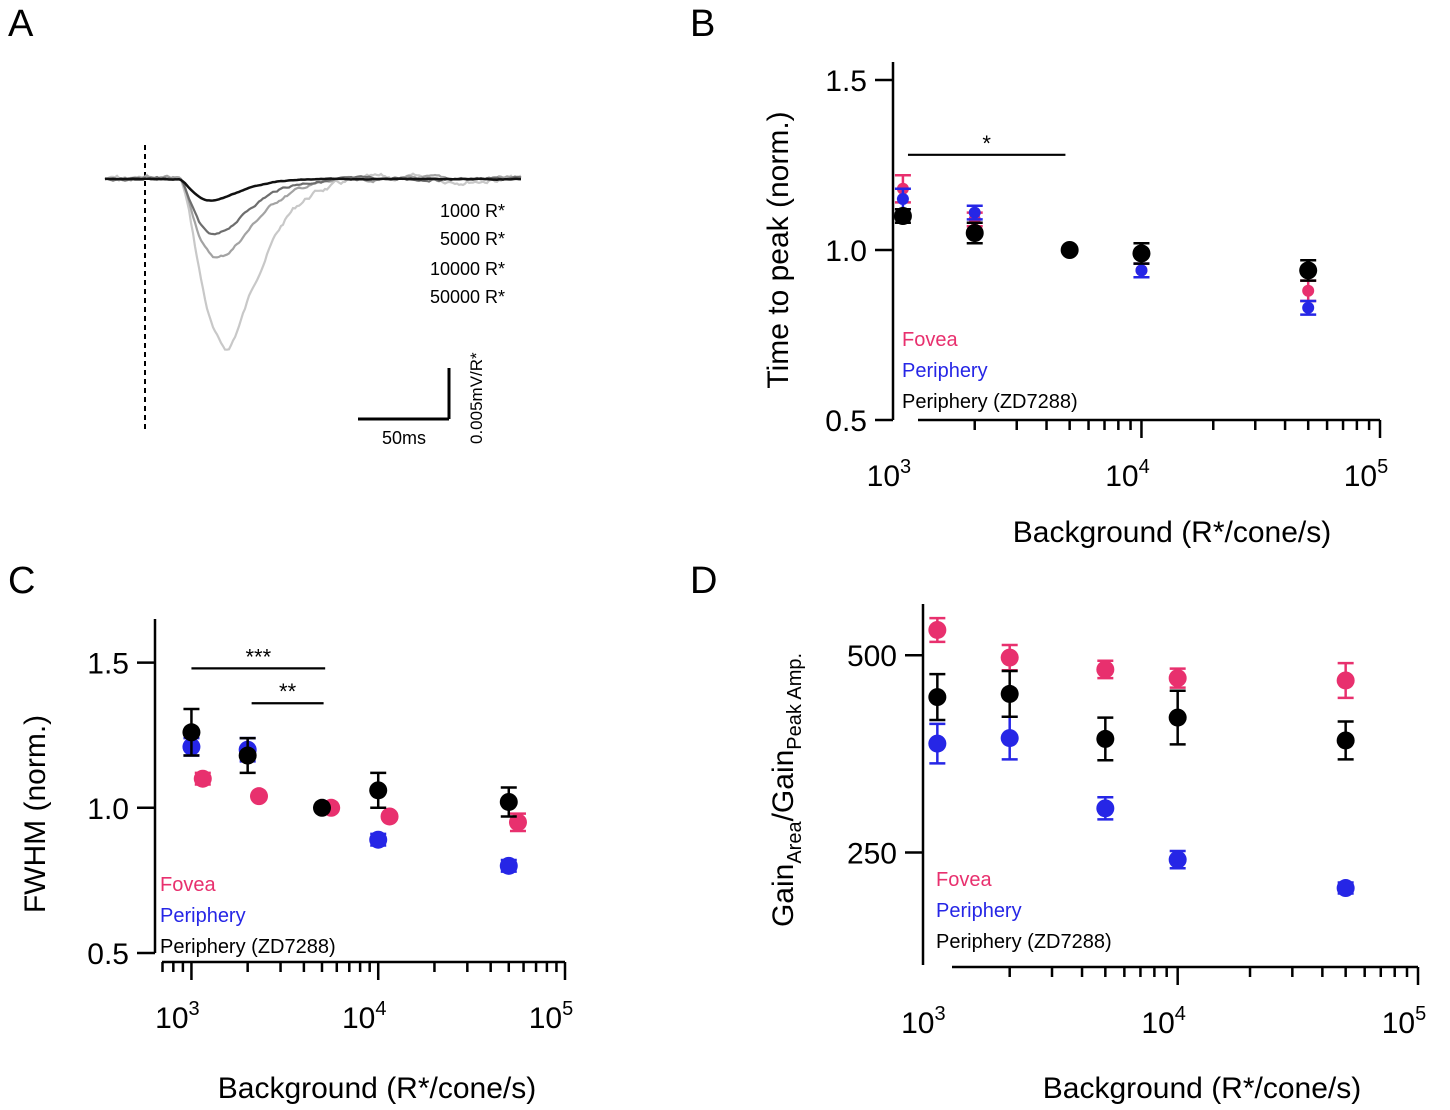 The width and height of the screenshot is (1450, 1110). Describe the element at coordinates (846, 421) in the screenshot. I see `panel-b-y-tick-label: 0.5` at that location.